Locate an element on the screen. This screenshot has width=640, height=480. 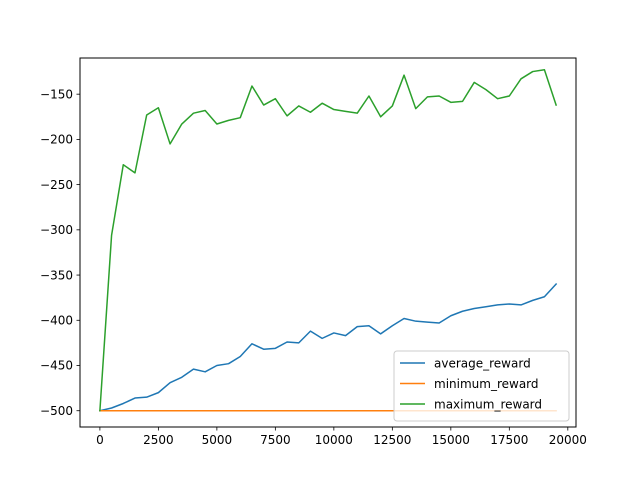
y-tick-label: −500 is located at coordinates (56, 411).